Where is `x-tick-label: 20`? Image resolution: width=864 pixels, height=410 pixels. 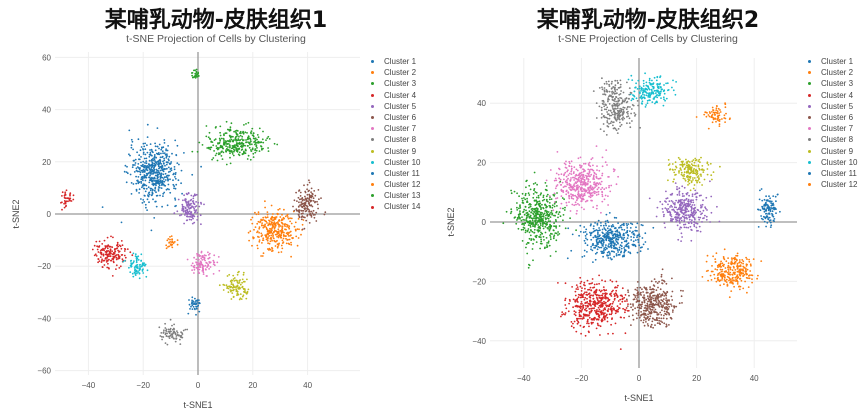
x-tick-label: 20 is located at coordinates (252, 385).